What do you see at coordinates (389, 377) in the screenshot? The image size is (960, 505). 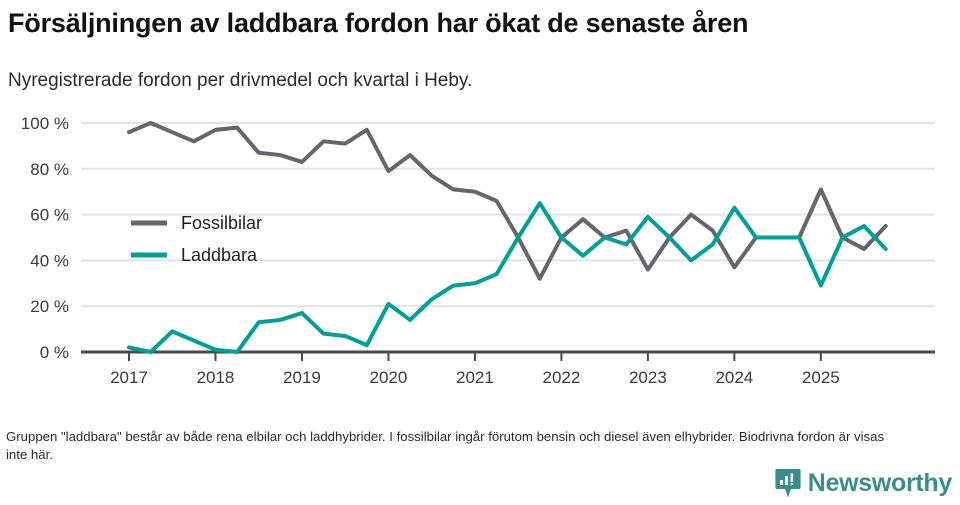 I see `x-tick-label: 2020` at bounding box center [389, 377].